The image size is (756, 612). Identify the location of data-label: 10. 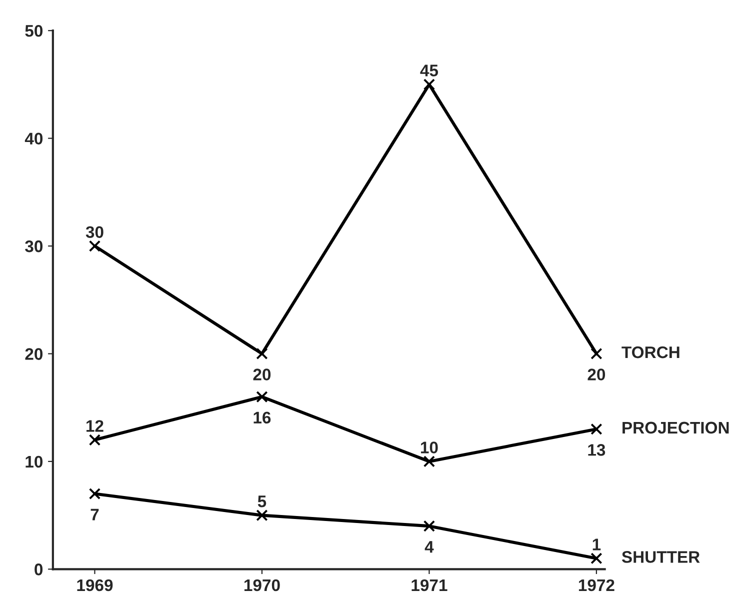
(429, 448).